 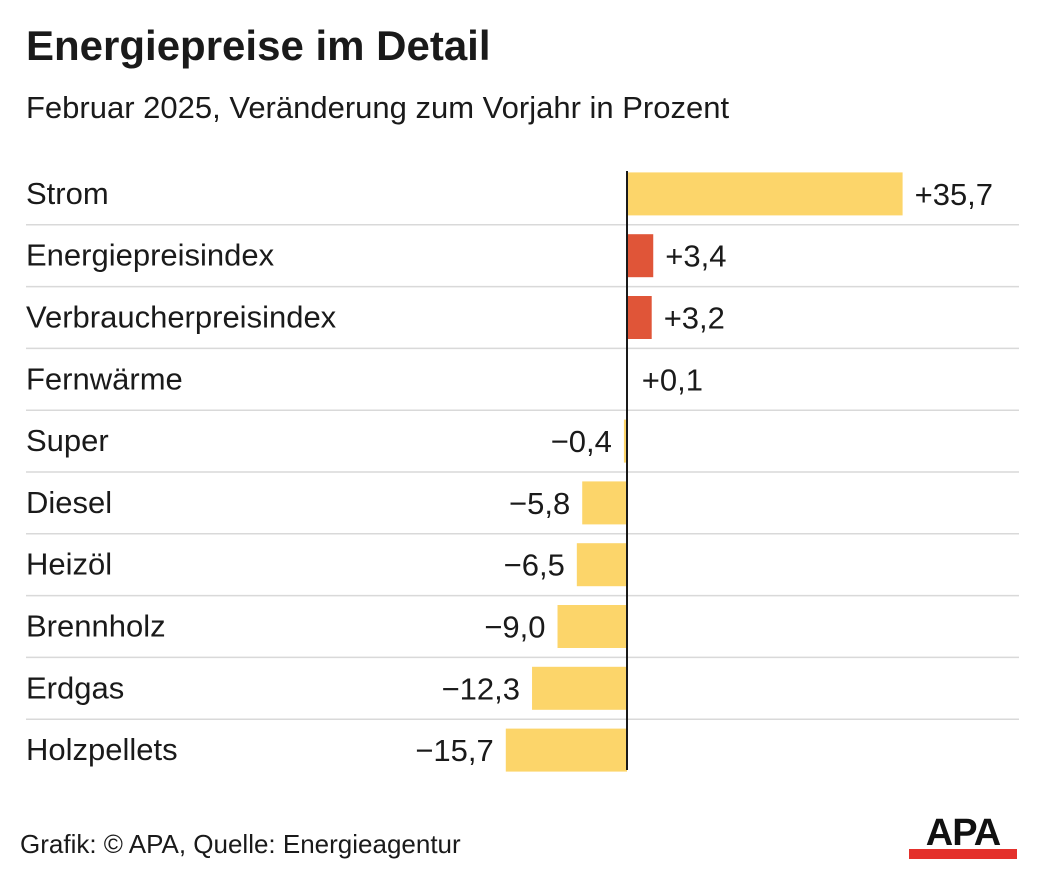 I want to click on apa-logo: APA, so click(x=963, y=835).